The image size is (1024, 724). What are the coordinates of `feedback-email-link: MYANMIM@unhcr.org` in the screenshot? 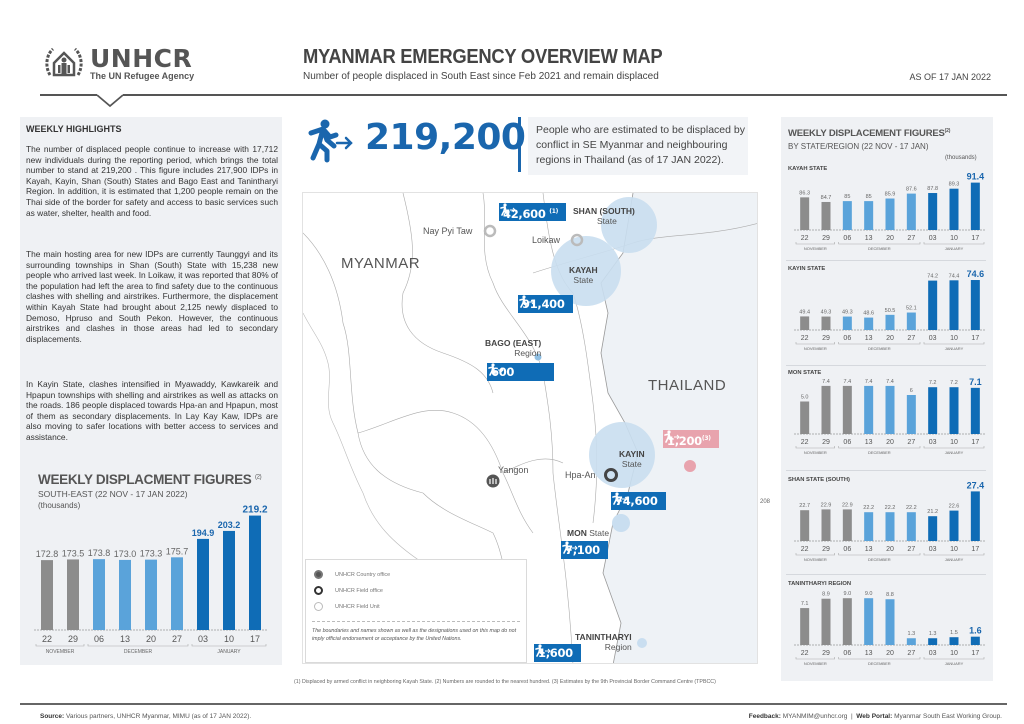 It's located at (815, 716).